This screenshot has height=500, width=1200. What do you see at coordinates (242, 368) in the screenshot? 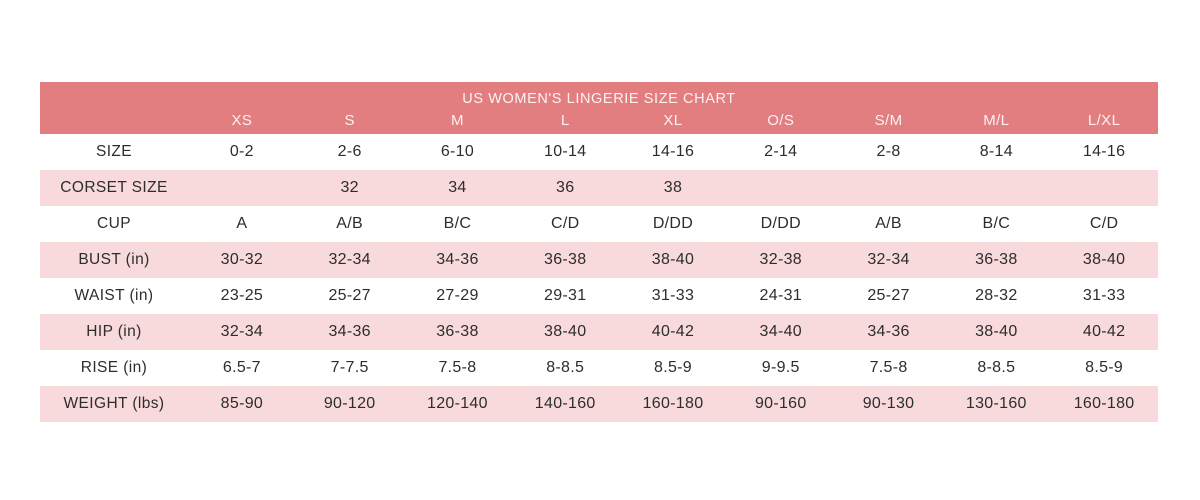
I see `size-cell: 6.5-7` at bounding box center [242, 368].